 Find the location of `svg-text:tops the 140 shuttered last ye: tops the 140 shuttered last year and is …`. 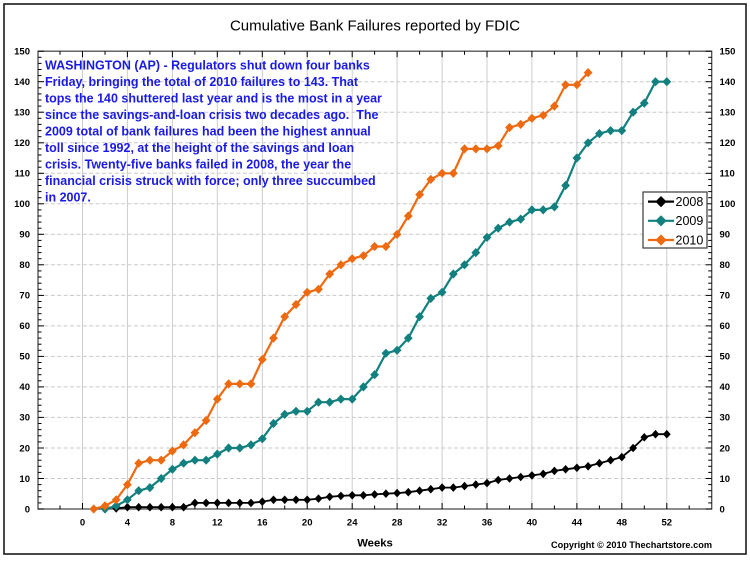

svg-text:tops the 140 shuttered last ye: tops the 140 shuttered last year and is … is located at coordinates (213, 99).